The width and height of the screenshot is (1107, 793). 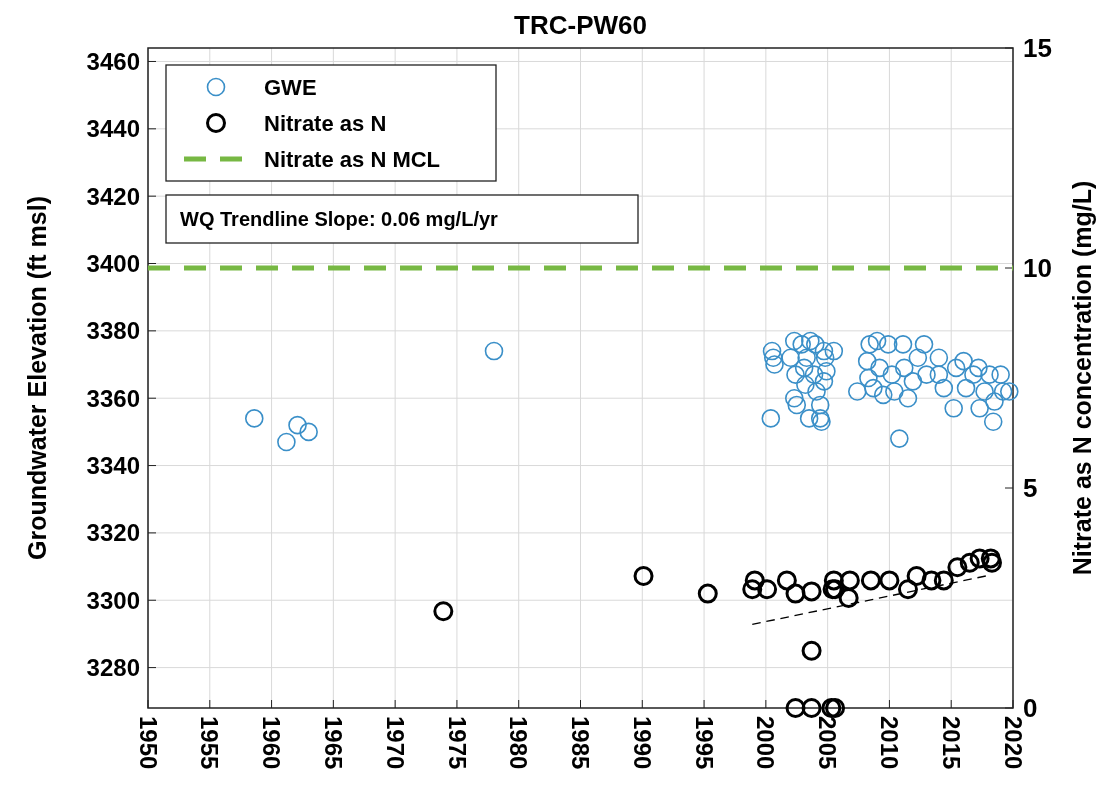 I want to click on x-tick-label: 1995, so click(x=704, y=743).